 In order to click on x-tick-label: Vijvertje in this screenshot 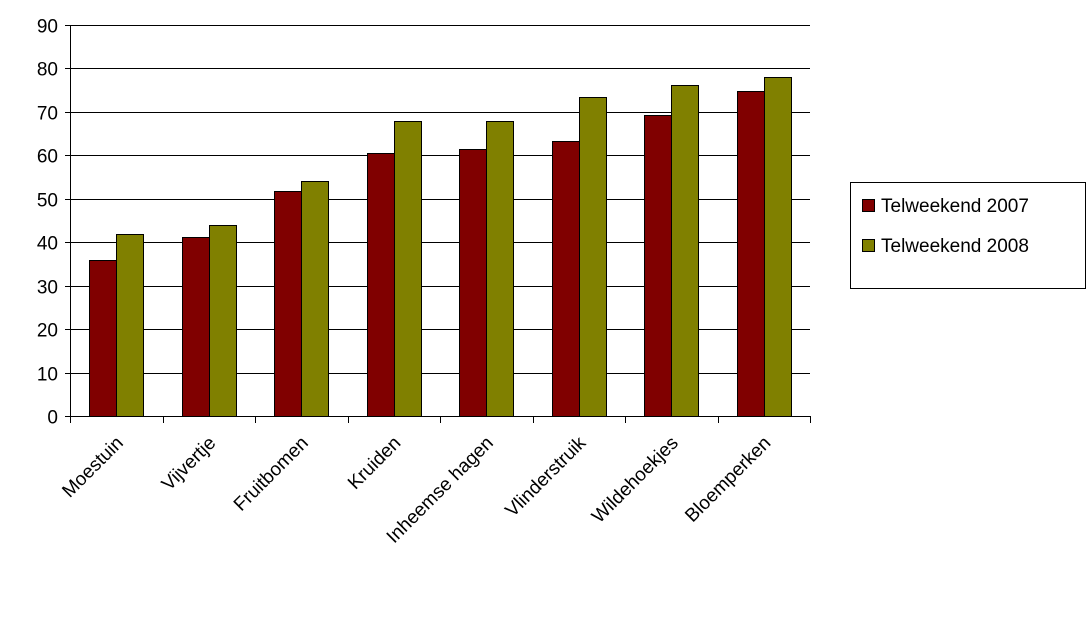, I will do `click(189, 464)`.